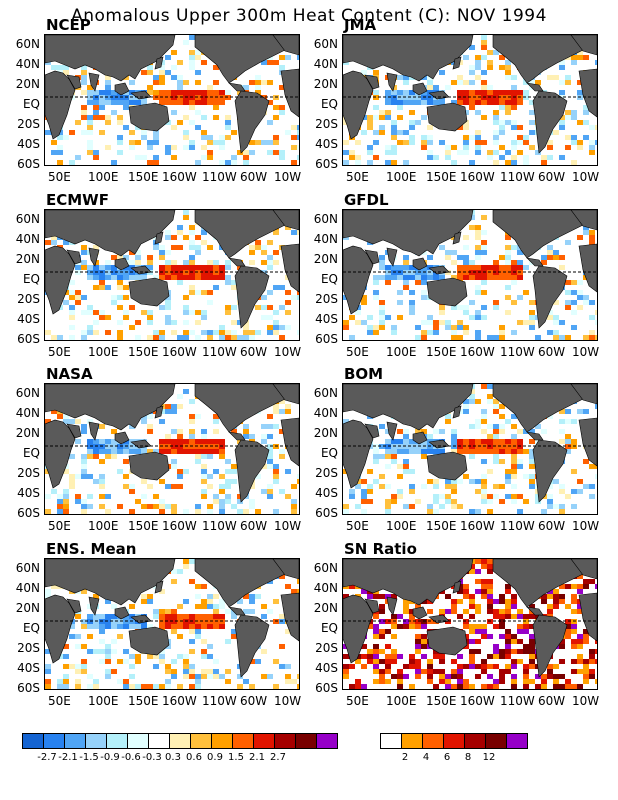 The image size is (618, 800). I want to click on lon-label: 50E, so click(59, 526).